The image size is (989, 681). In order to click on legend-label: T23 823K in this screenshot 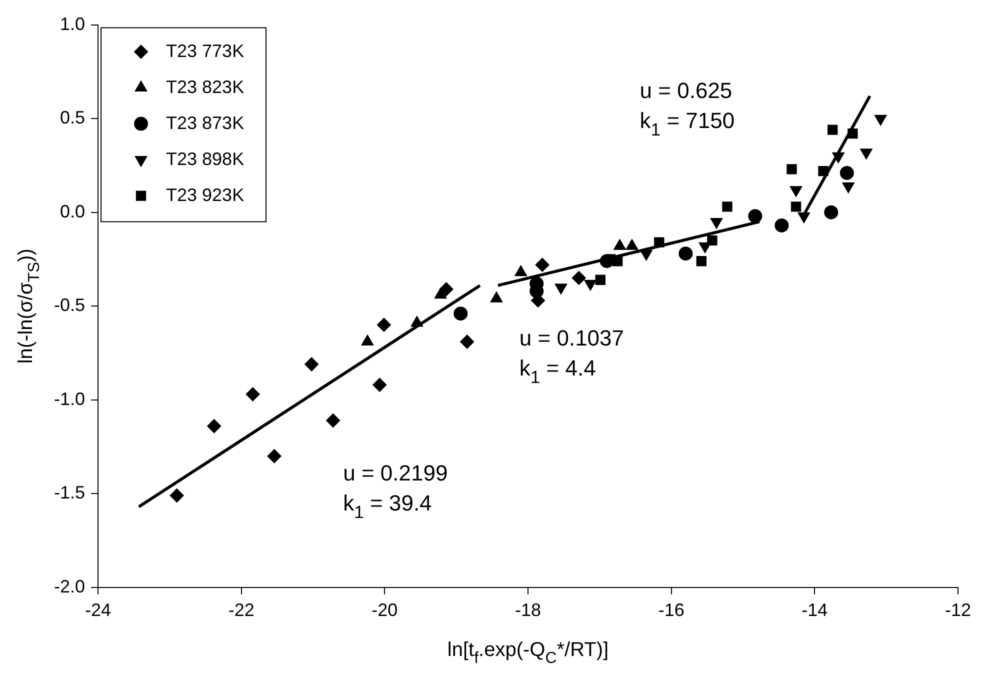, I will do `click(205, 86)`.